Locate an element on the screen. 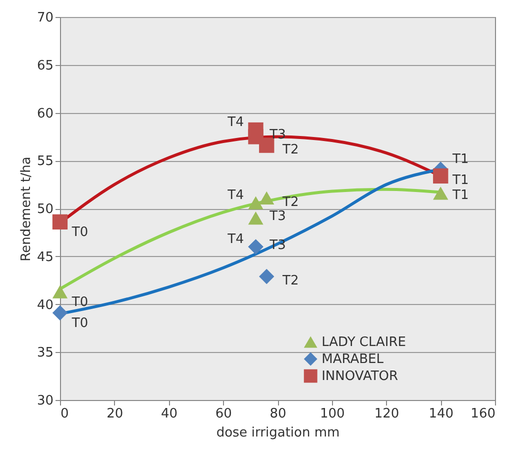 The height and width of the screenshot is (452, 512). legend-label: MARABEL is located at coordinates (353, 359).